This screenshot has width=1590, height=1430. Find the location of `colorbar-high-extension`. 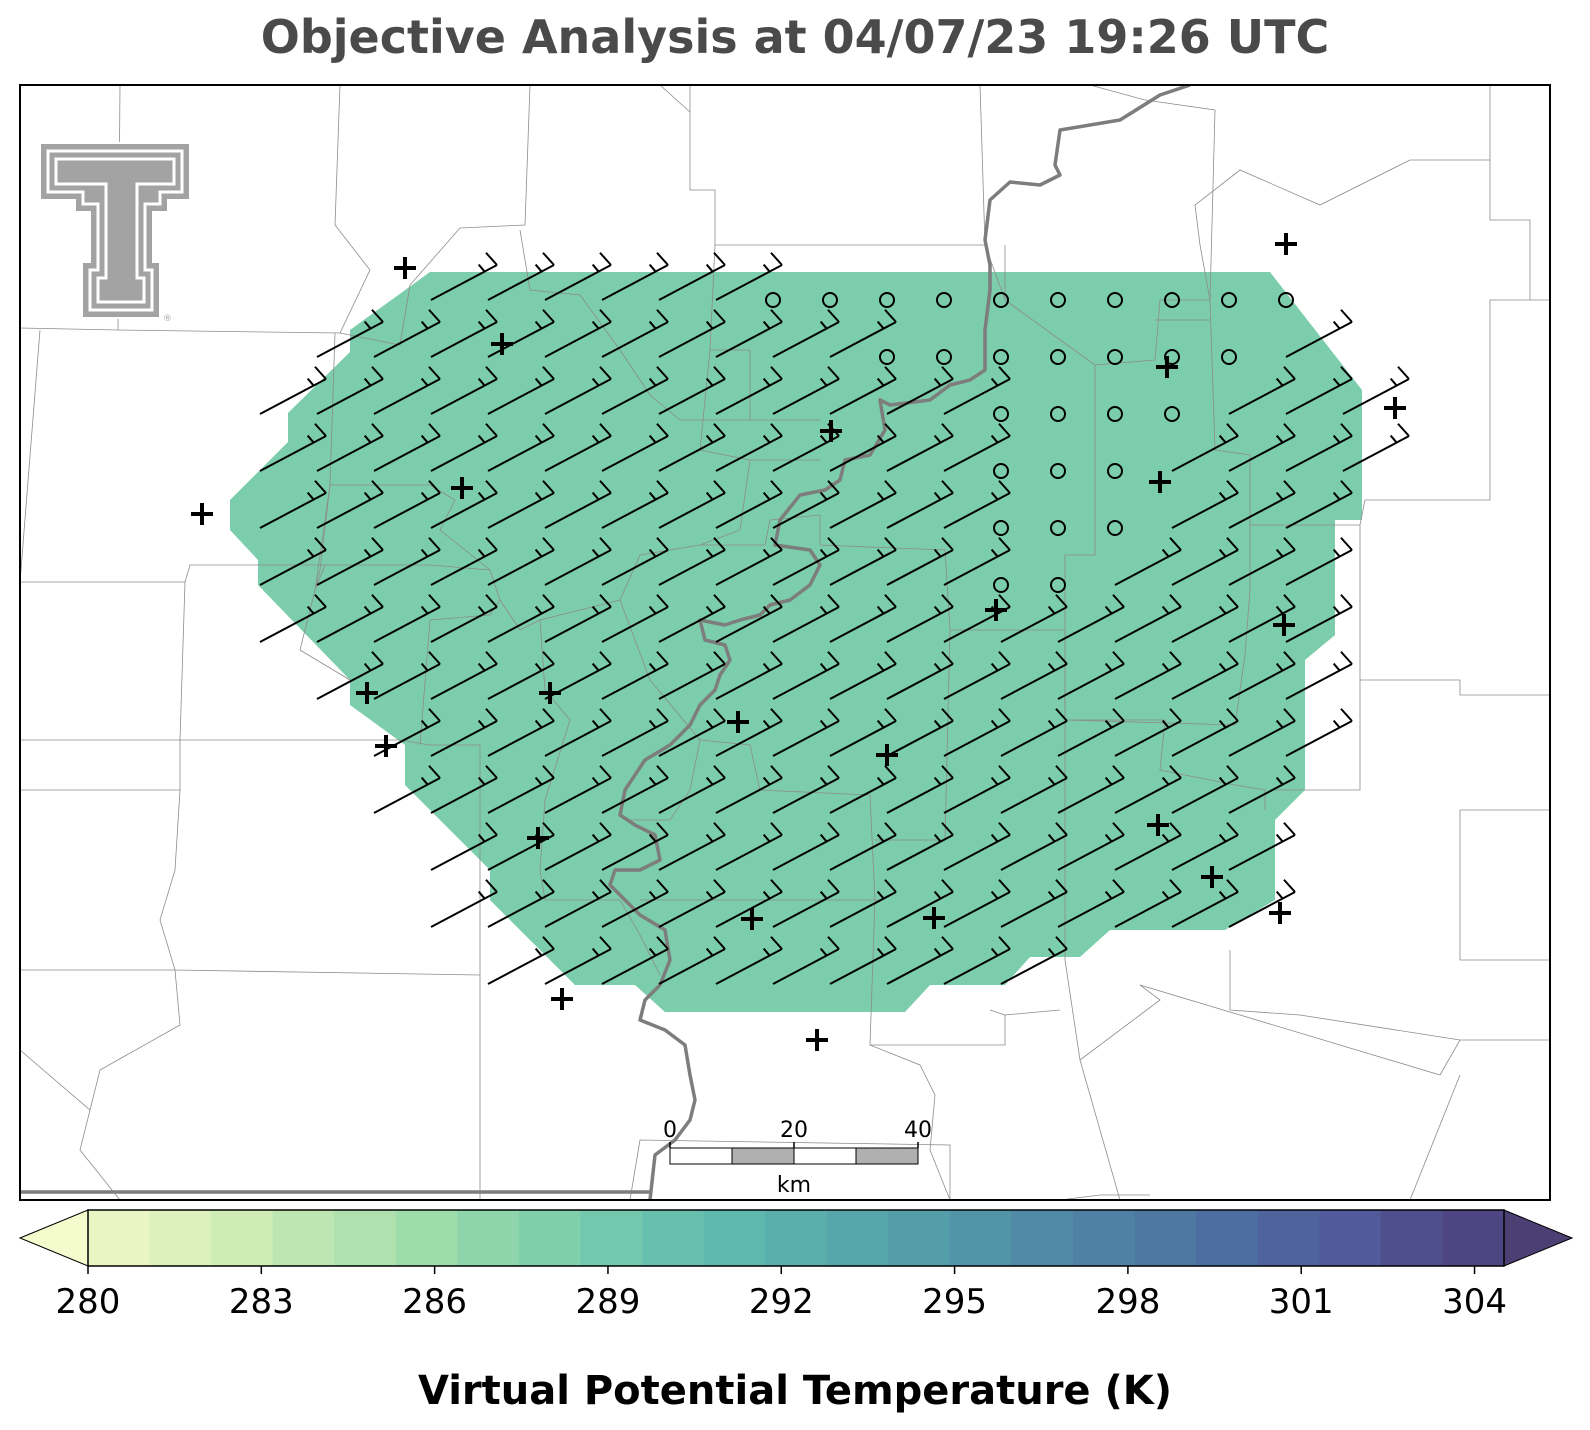

colorbar-high-extension is located at coordinates (1538, 1238).